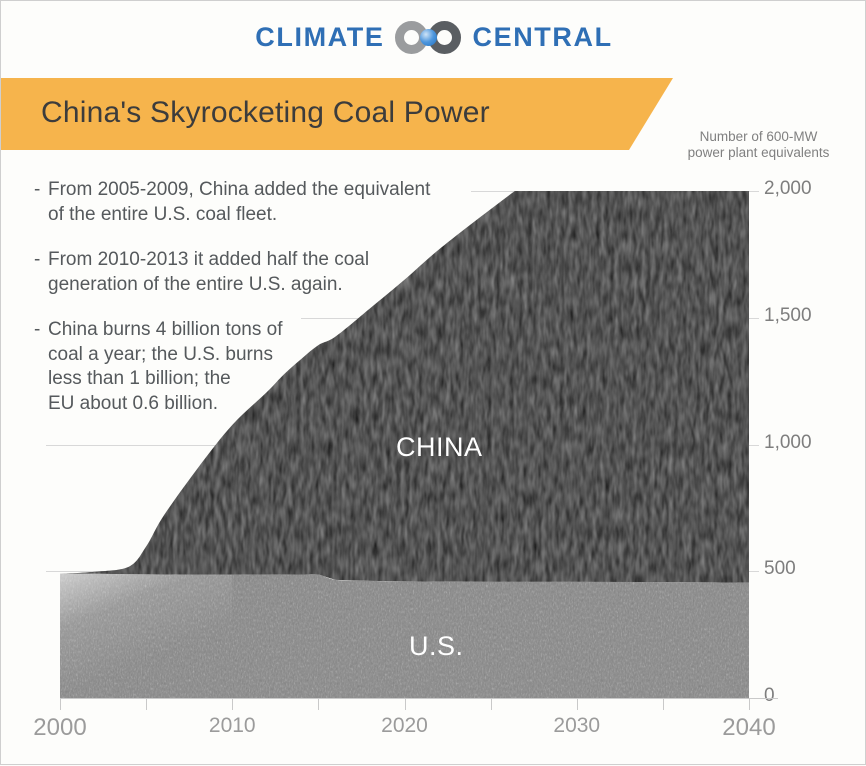  Describe the element at coordinates (419, 698) in the screenshot. I see `x-axis-line` at that location.